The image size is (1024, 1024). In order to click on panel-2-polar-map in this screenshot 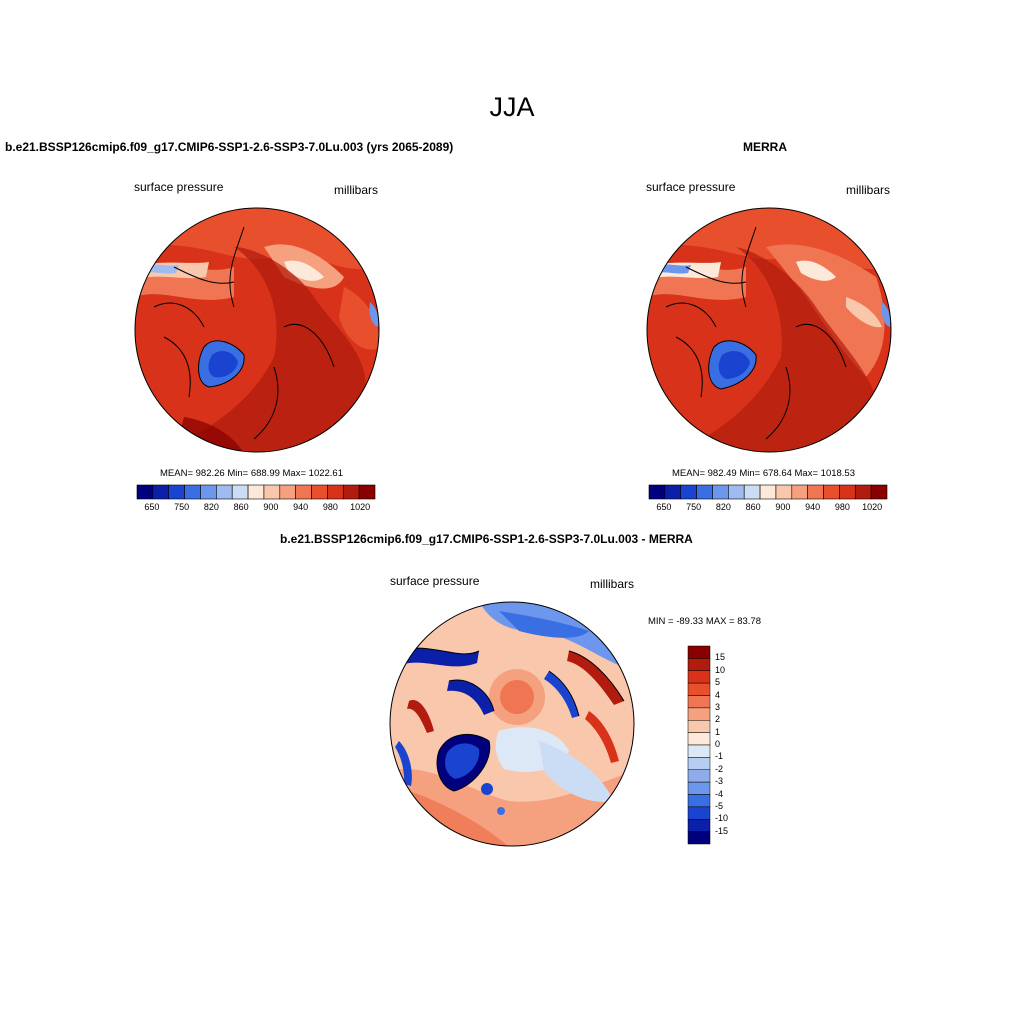, I will do `click(769, 330)`.